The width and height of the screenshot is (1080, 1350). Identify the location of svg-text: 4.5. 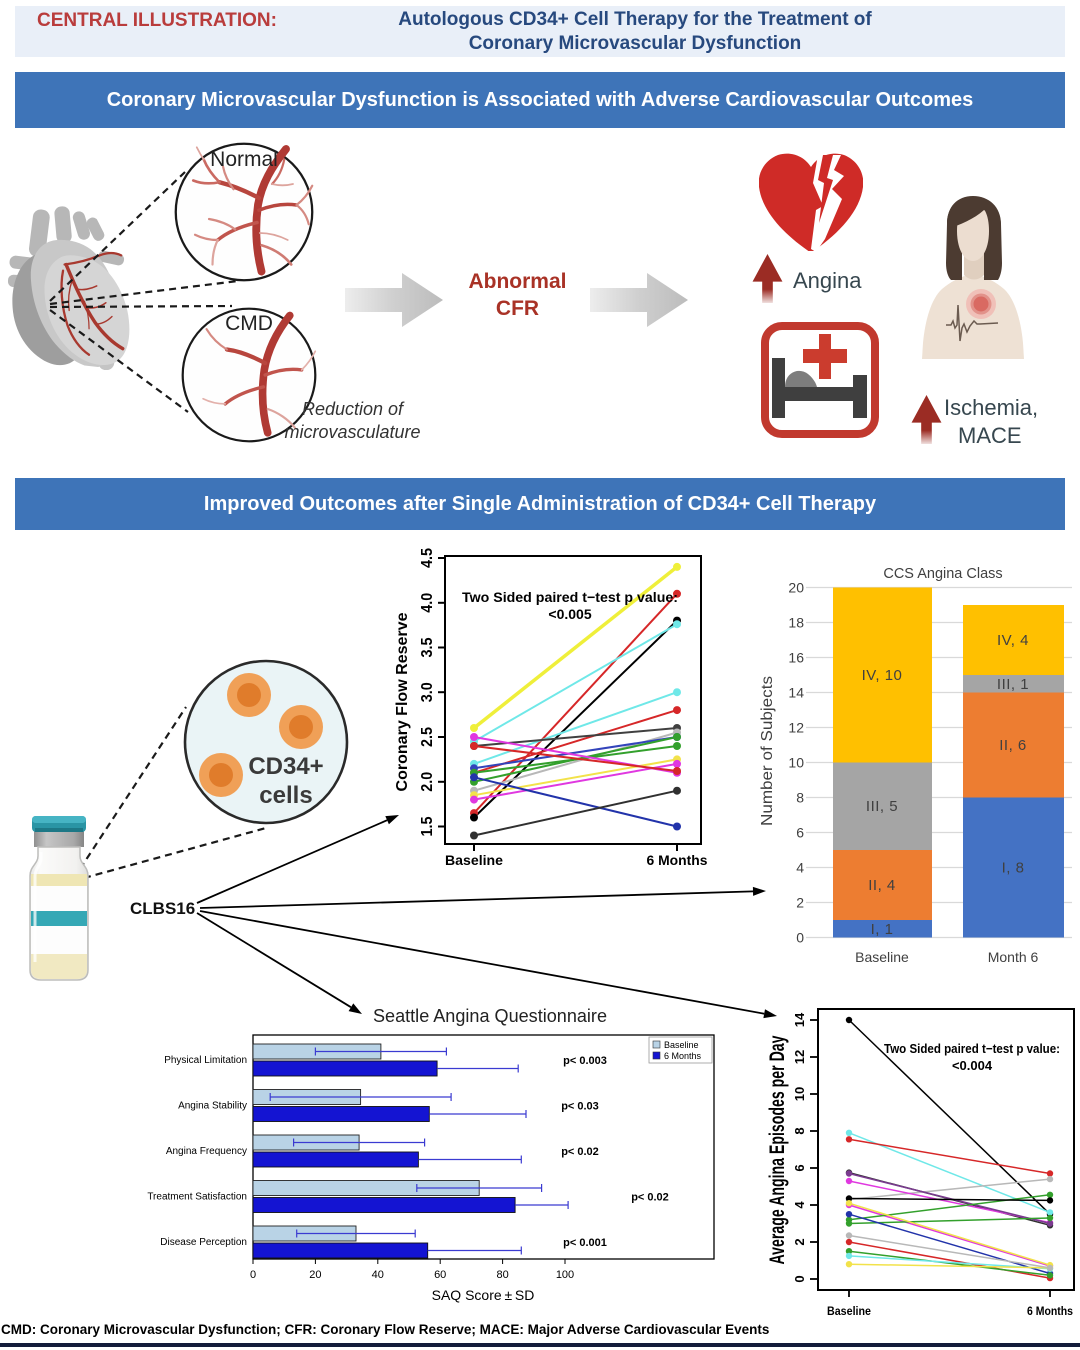
(427, 558).